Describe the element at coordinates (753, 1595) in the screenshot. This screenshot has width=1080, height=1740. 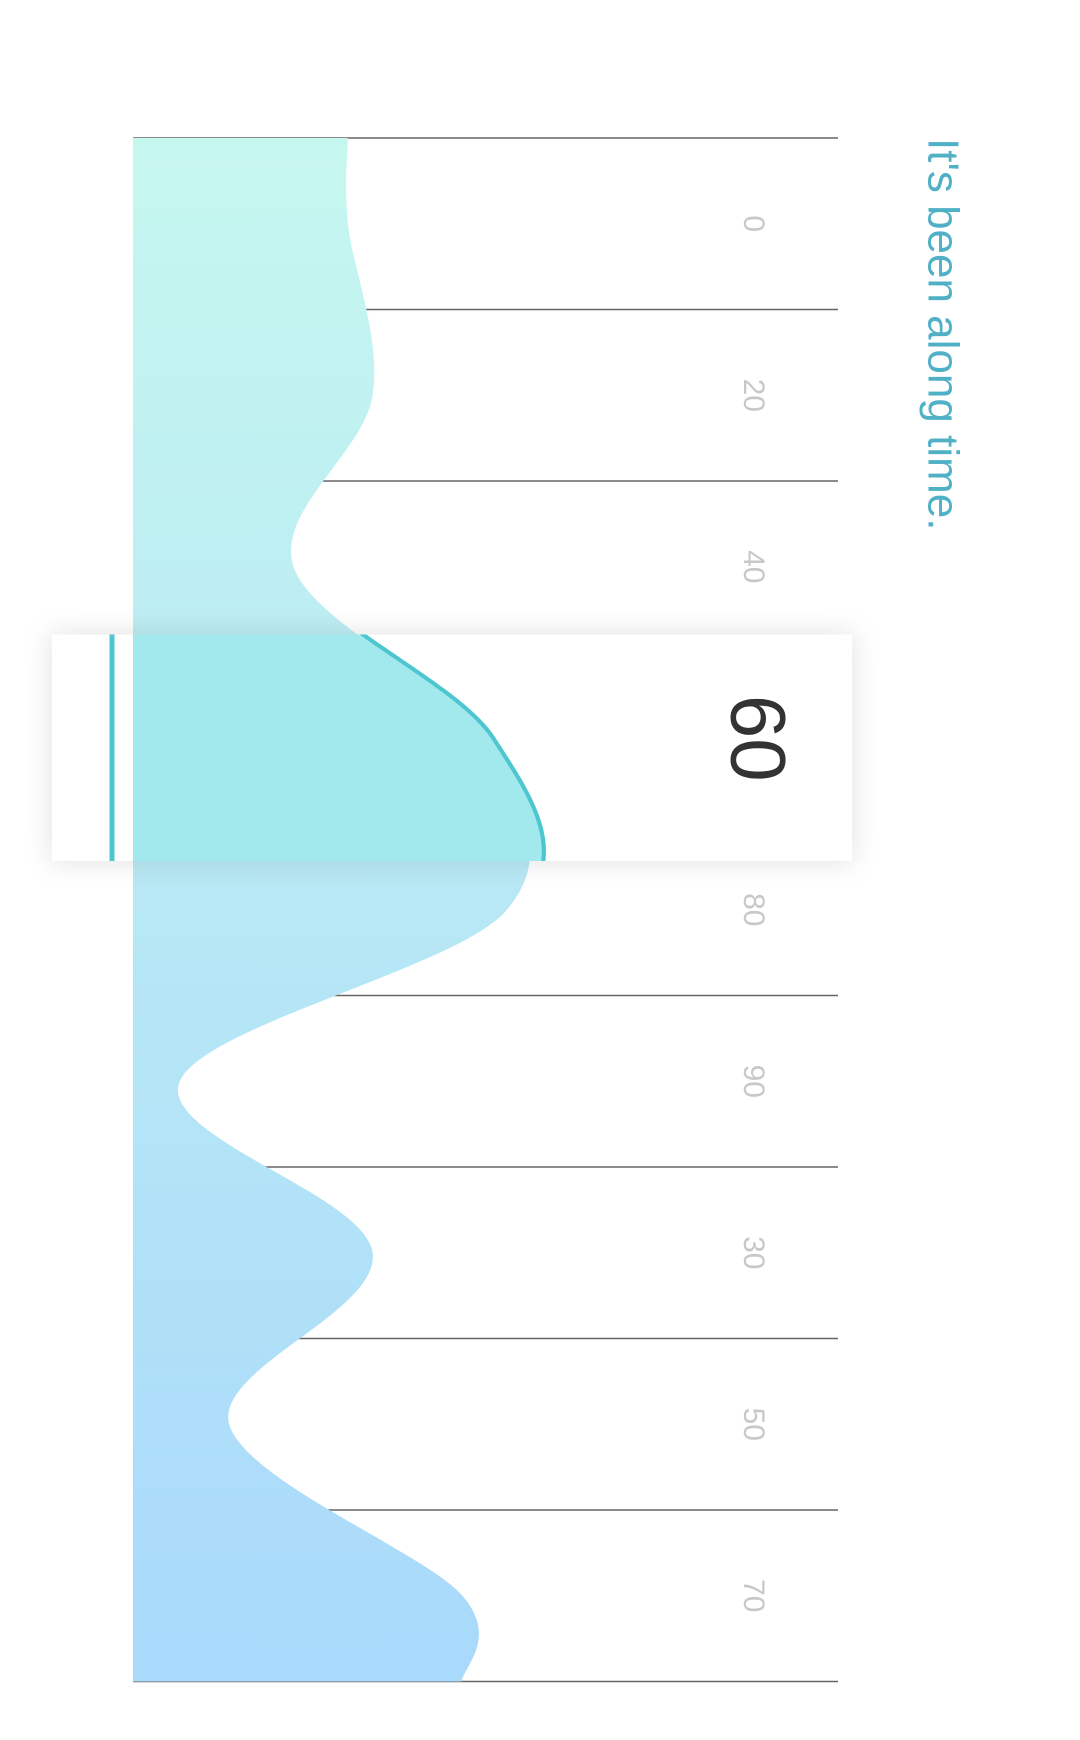
I see `tick-label: 70` at that location.